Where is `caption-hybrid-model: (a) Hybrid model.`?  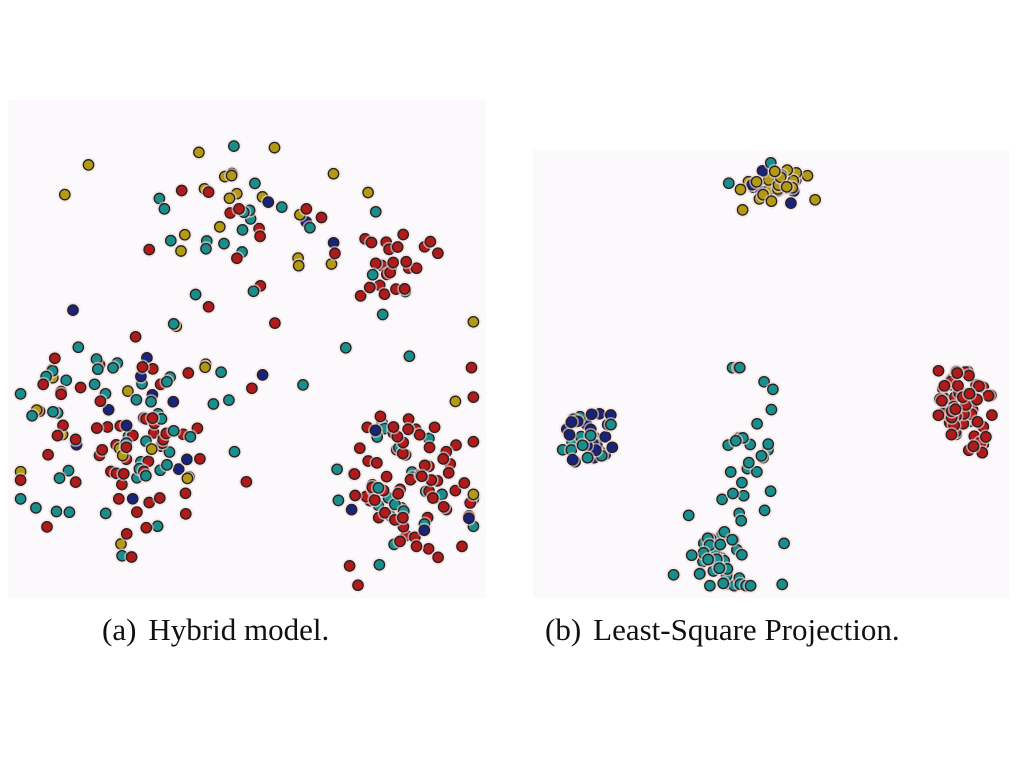
caption-hybrid-model: (a) Hybrid model. is located at coordinates (215, 630).